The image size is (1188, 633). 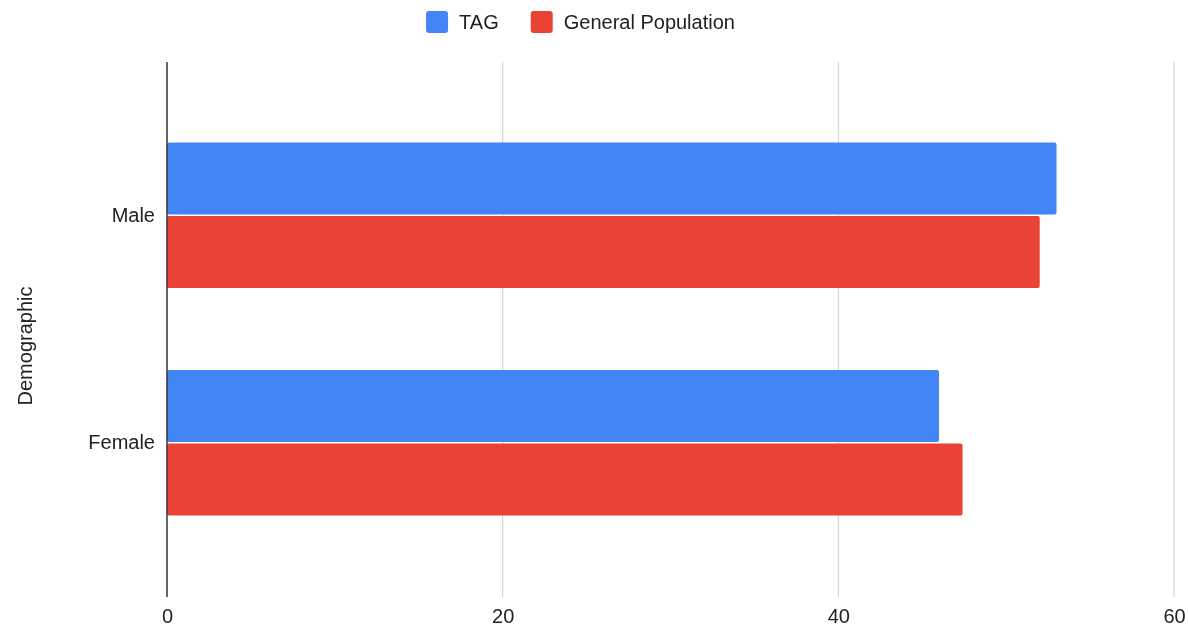 I want to click on y-axis-title: Demographic, so click(x=25, y=346).